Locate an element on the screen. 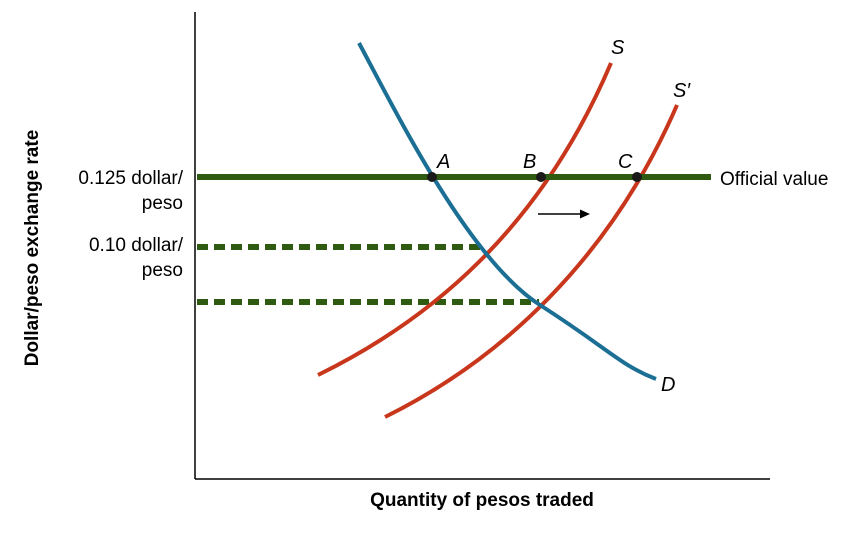 The image size is (864, 533). equilibrium-rate-label-line1: 0.10 dollar/ is located at coordinates (136, 245).